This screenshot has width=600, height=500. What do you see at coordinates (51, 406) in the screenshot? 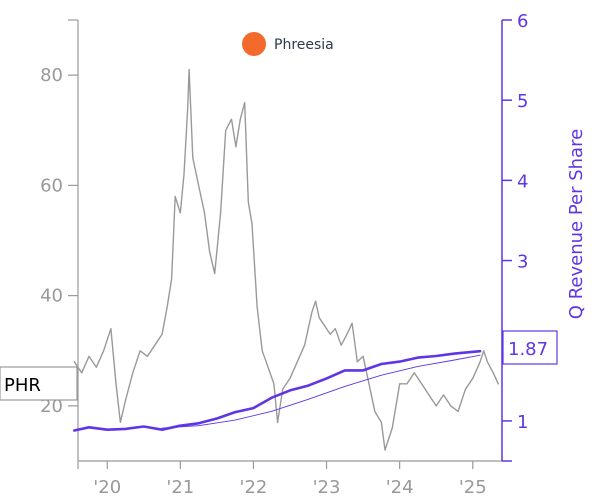
I see `y-axis-left-tick-label: 20` at bounding box center [51, 406].